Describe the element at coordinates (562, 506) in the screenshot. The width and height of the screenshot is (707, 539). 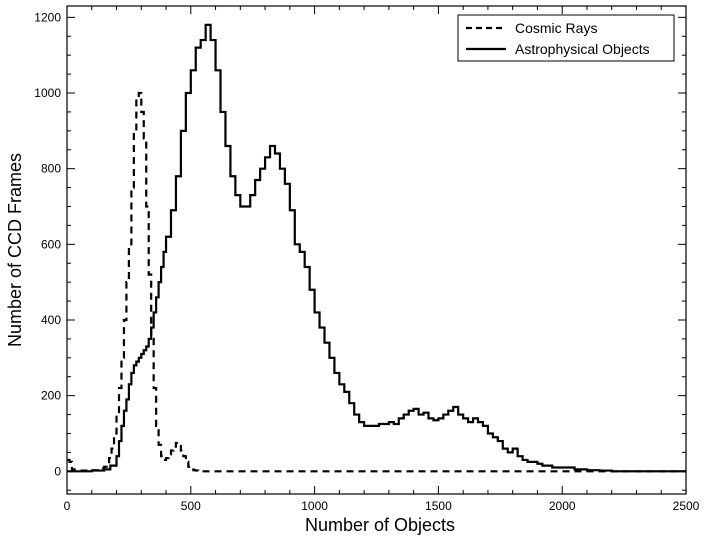
I see `x-tick-label: 2000` at that location.